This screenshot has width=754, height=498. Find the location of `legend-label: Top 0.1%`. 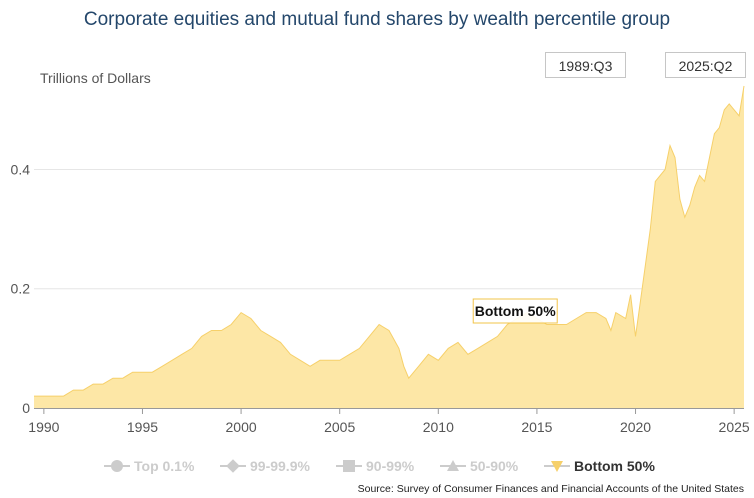

legend-label: Top 0.1% is located at coordinates (164, 466).